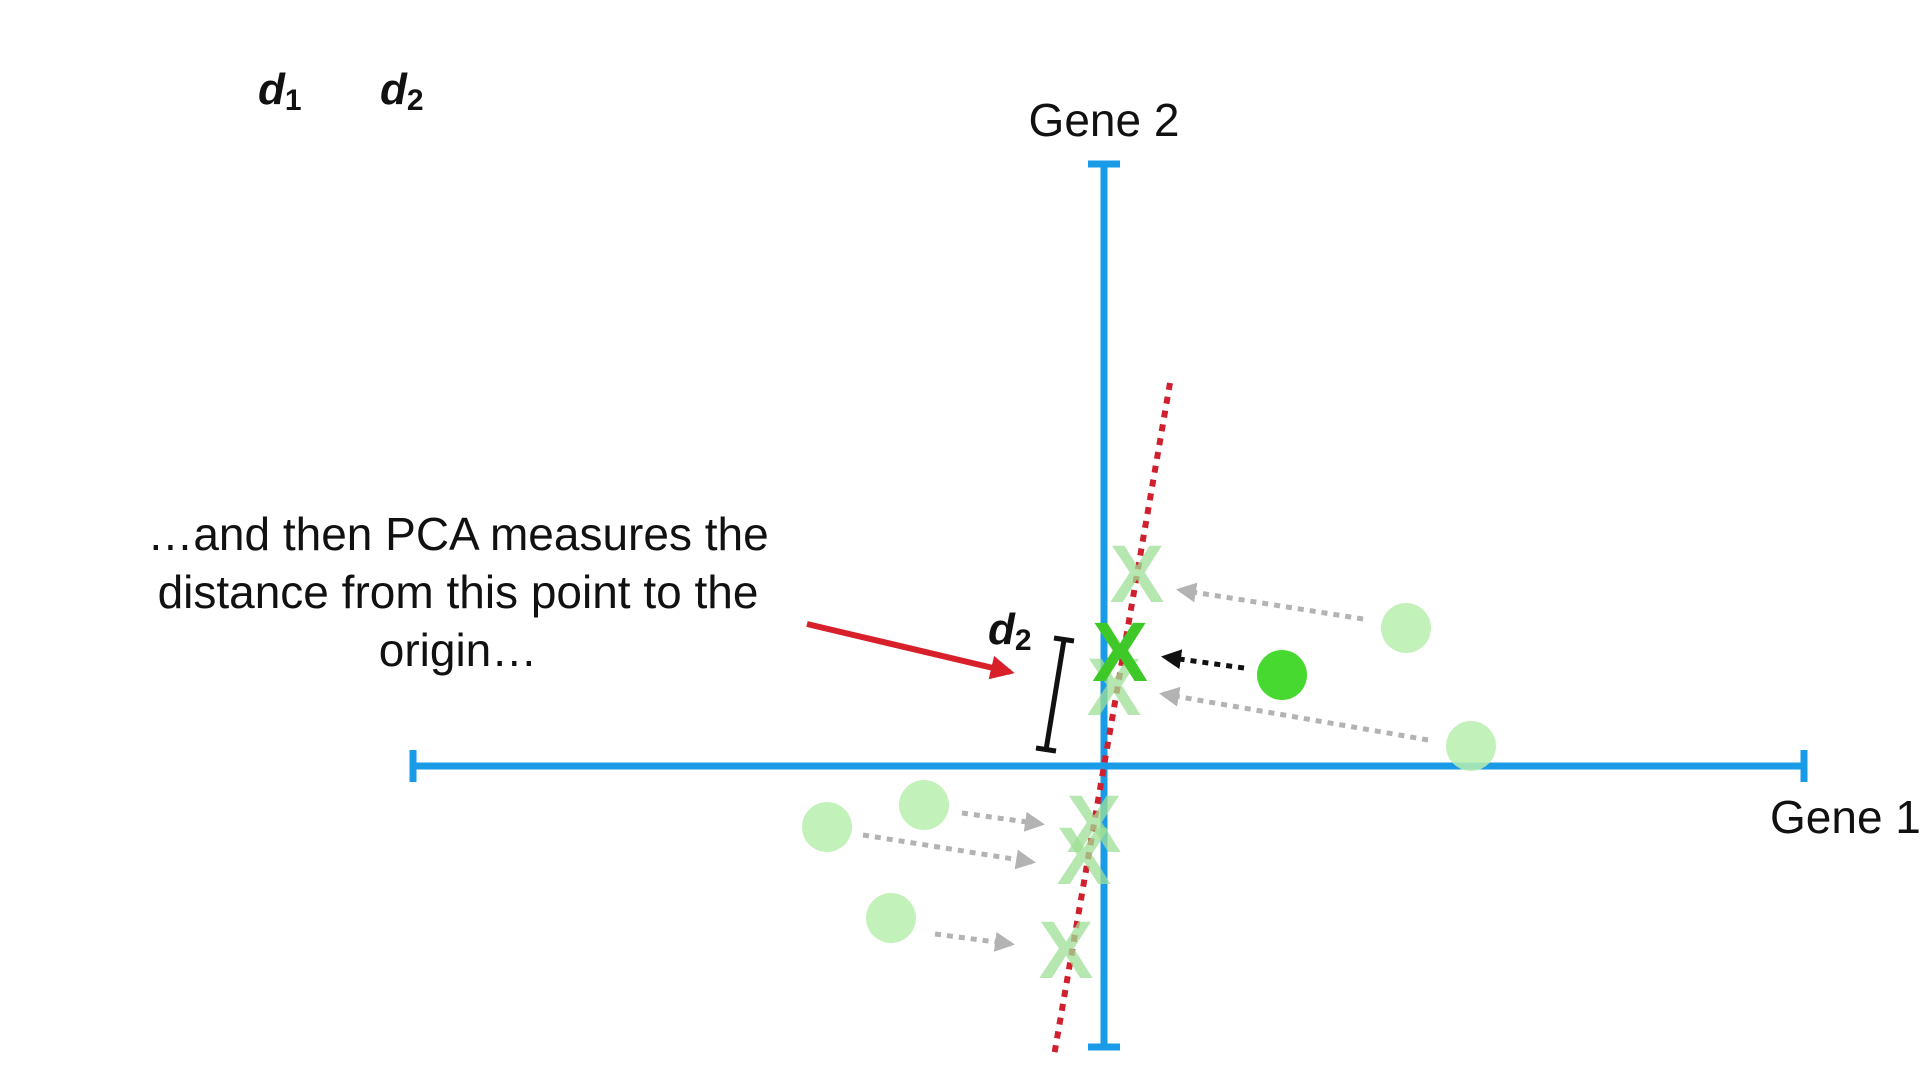  Describe the element at coordinates (272, 89) in the screenshot. I see `legend-d1-main: d` at that location.